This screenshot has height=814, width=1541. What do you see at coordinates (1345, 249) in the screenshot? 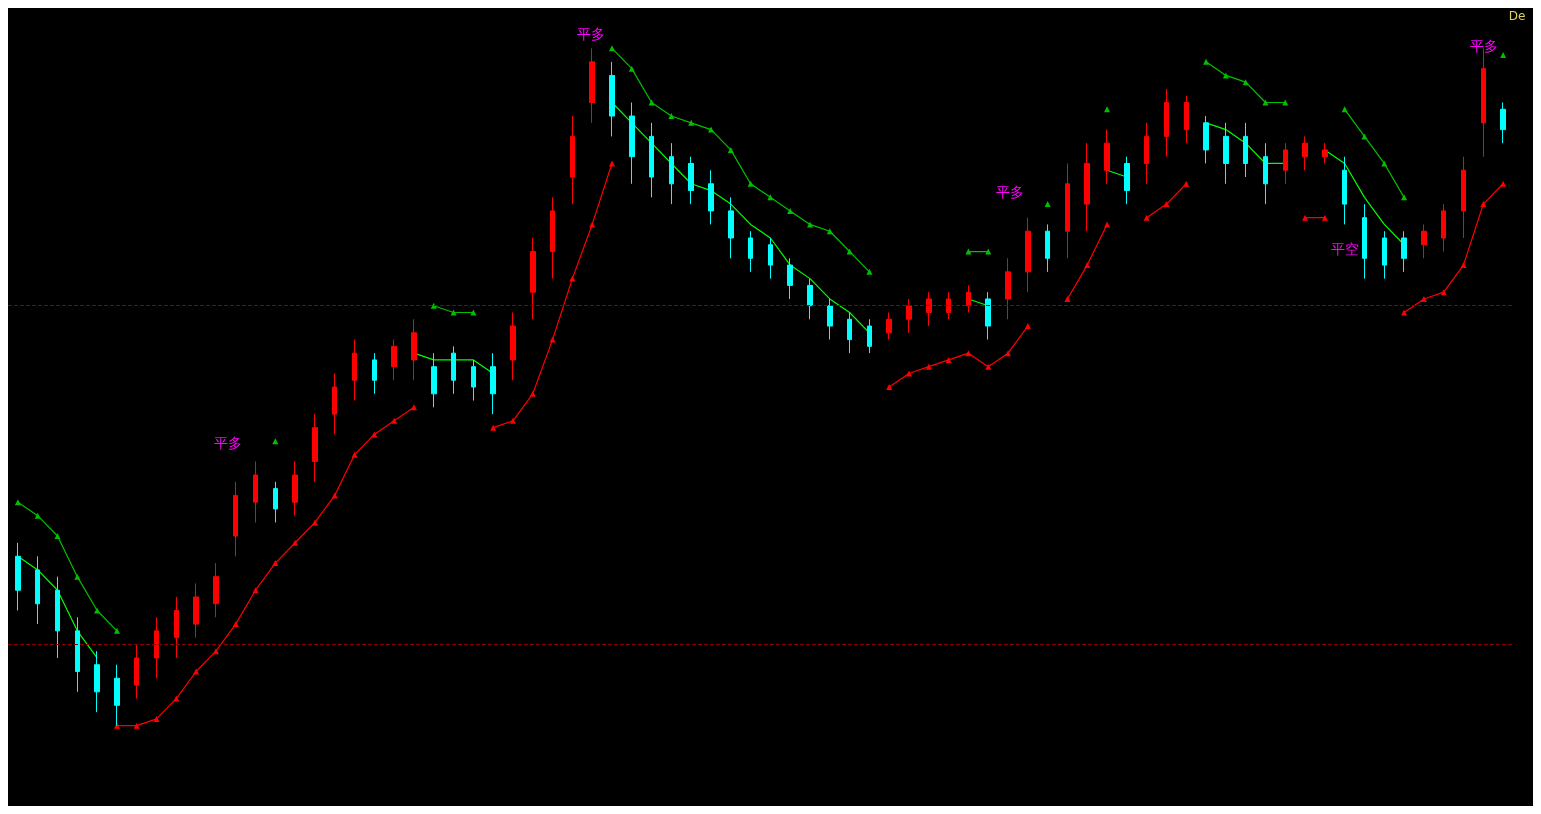
I see `annotation: 平空` at bounding box center [1345, 249].